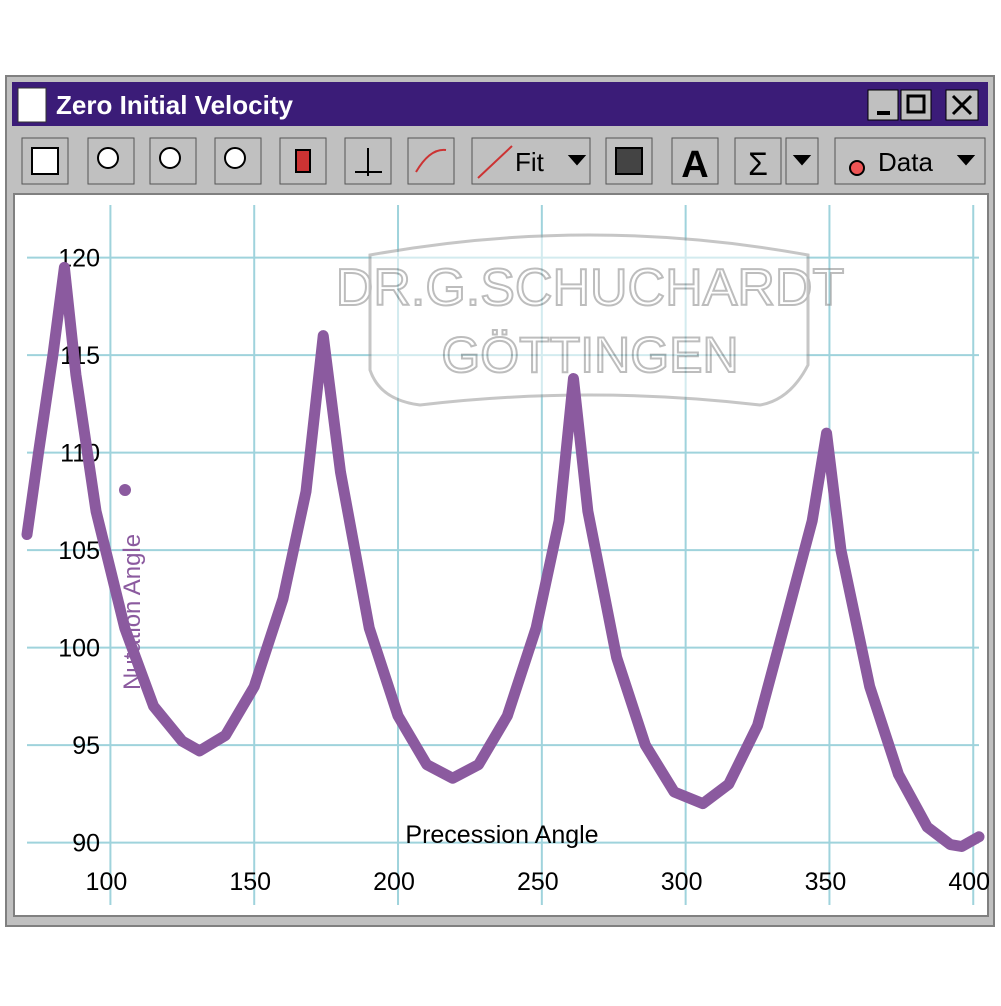 Image resolution: width=1001 pixels, height=1006 pixels. I want to click on watermark: DR.G.SCHUCHARDT GÖTTINGEN, so click(590, 320).